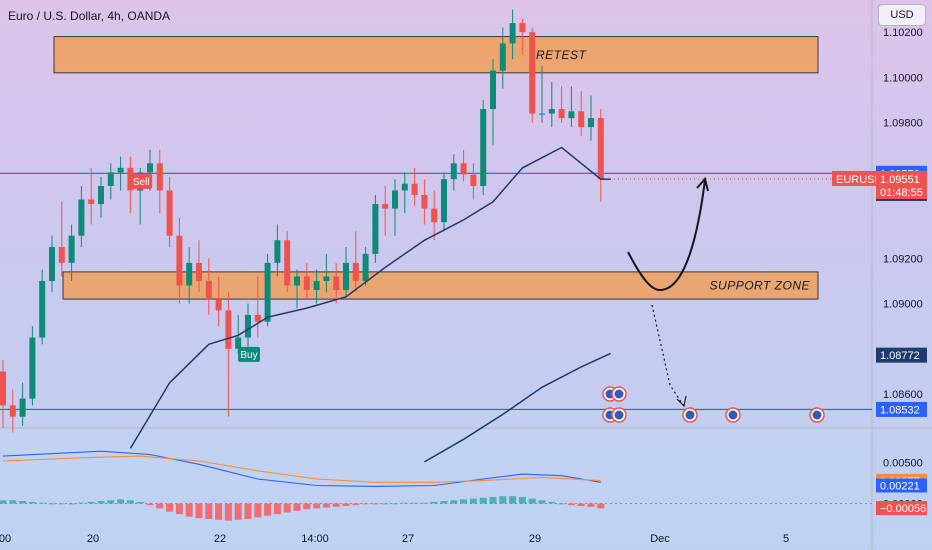  What do you see at coordinates (195, 267) in the screenshot?
I see `signals-layer: Sell Buy` at bounding box center [195, 267].